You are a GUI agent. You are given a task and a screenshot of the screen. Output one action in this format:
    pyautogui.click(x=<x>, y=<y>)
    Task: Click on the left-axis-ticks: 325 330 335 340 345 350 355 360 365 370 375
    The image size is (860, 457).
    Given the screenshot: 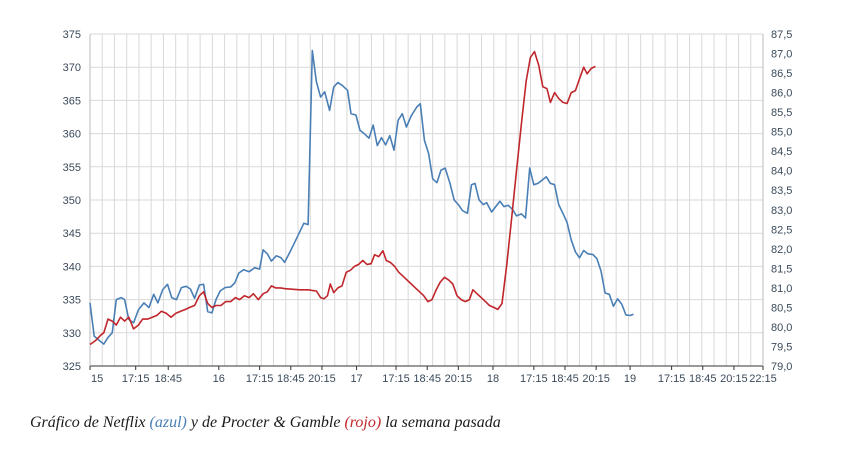 What is the action you would take?
    pyautogui.click(x=72, y=201)
    